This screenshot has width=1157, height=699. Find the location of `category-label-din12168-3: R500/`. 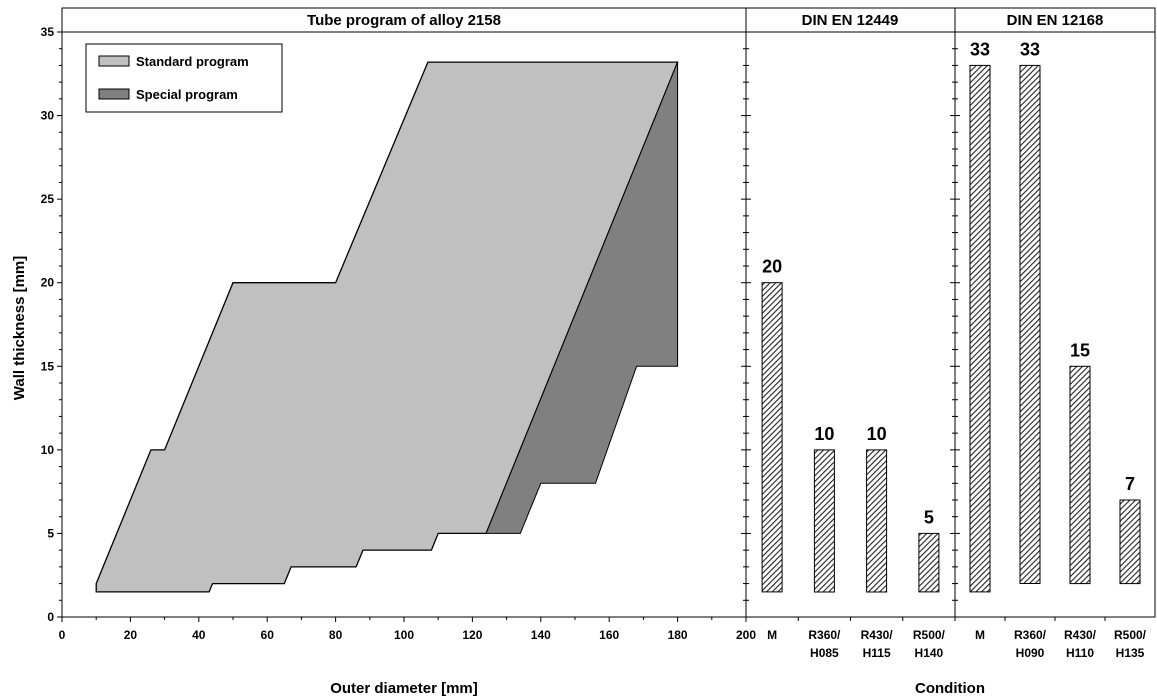

category-label-din12168-3: R500/ is located at coordinates (1130, 635).